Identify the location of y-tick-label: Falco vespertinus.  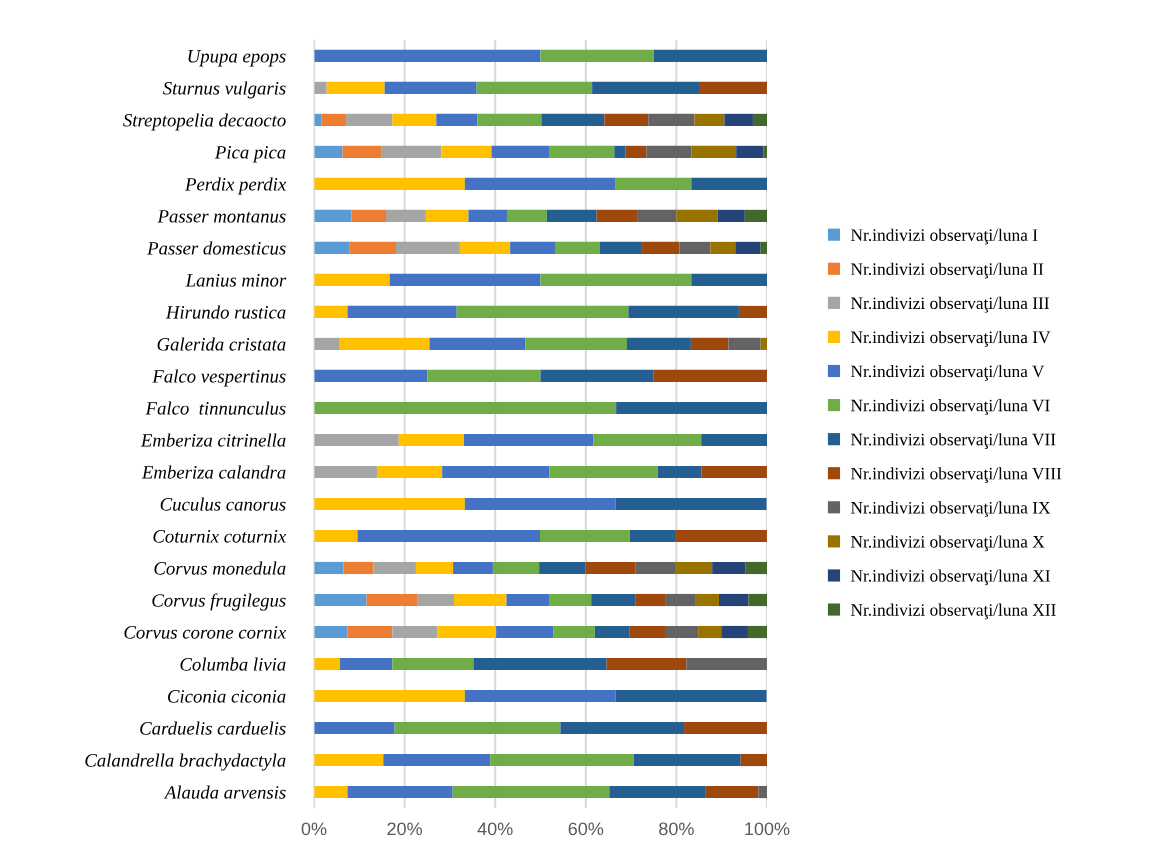
(219, 378).